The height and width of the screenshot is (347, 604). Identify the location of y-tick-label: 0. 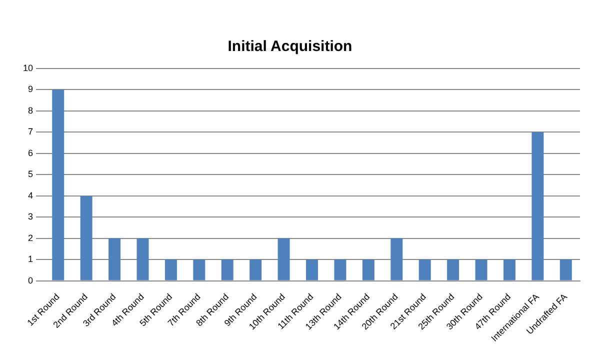
(31, 280).